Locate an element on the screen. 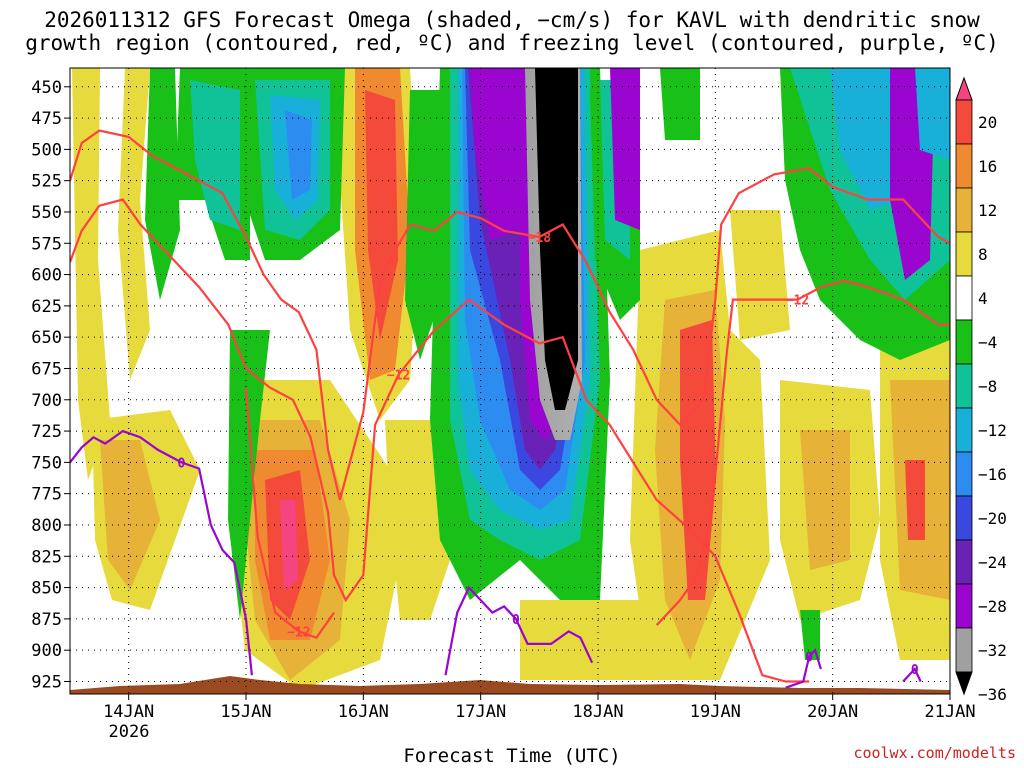  colorbar-label: −20 is located at coordinates (992, 518).